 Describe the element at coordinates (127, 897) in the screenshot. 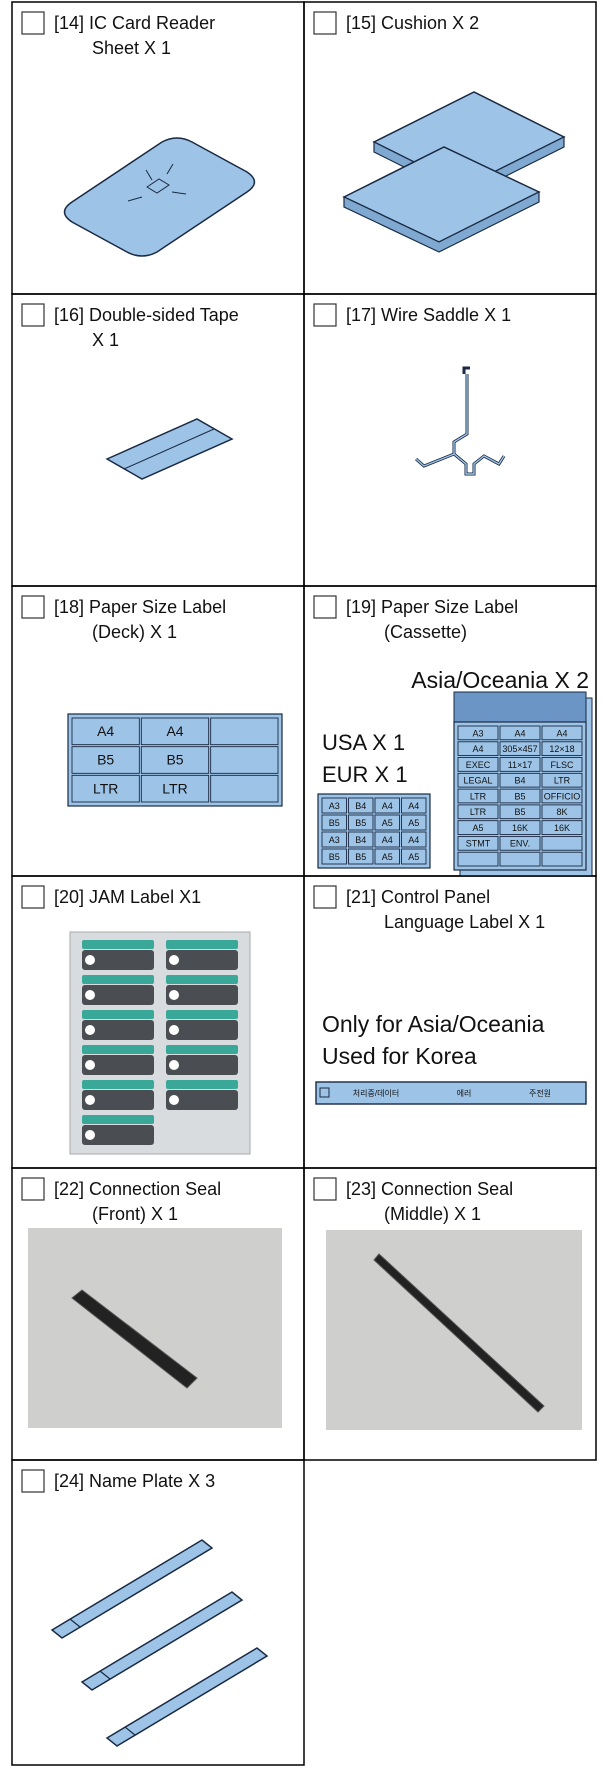

I see `part-title: [20] JAM Label X1` at that location.